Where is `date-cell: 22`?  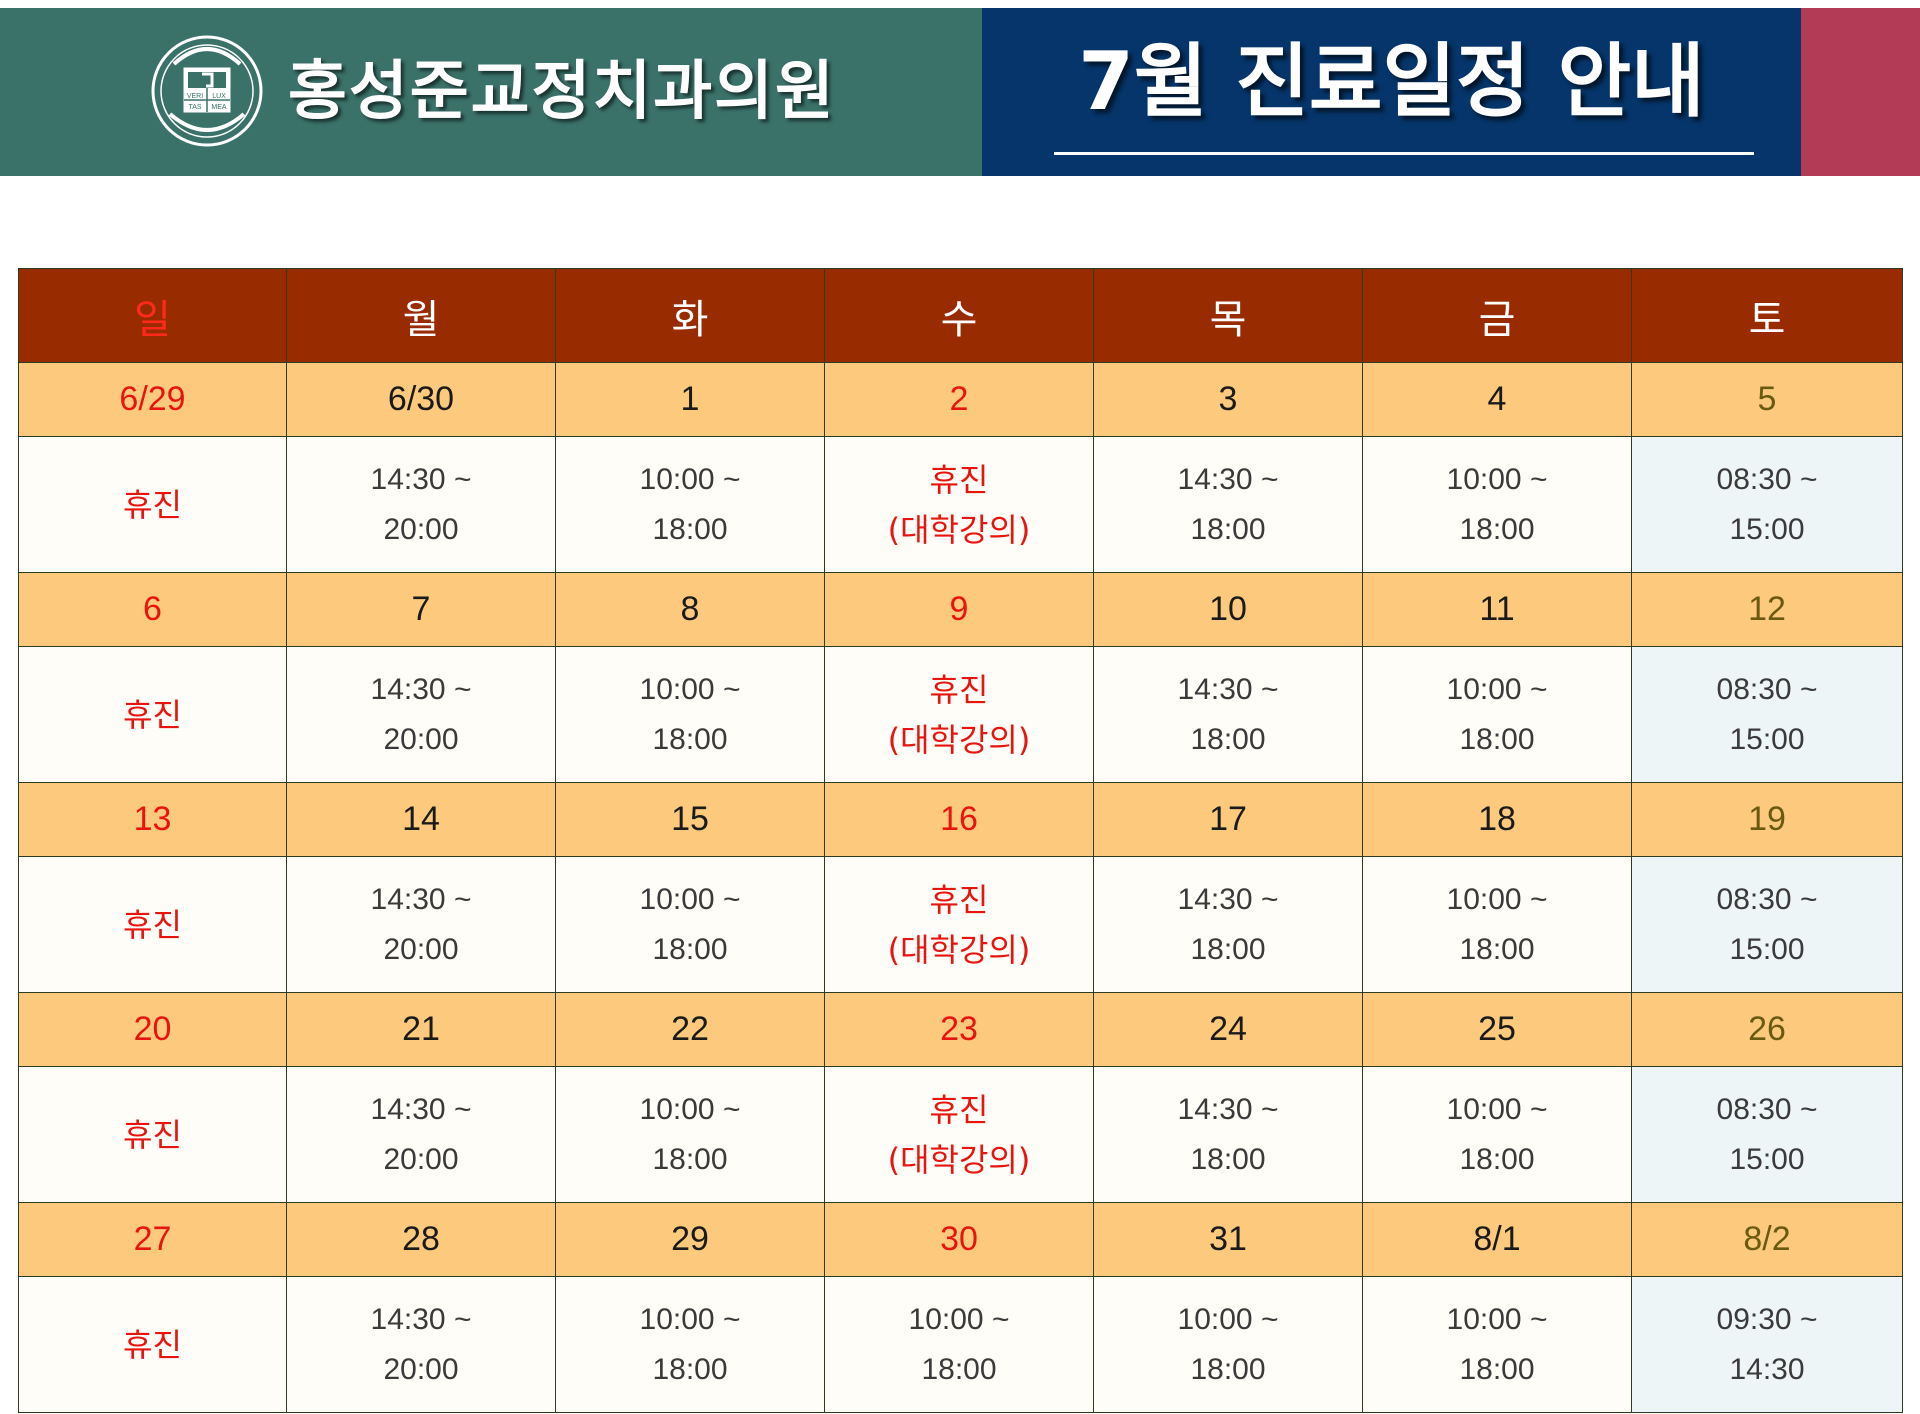
date-cell: 22 is located at coordinates (690, 1029).